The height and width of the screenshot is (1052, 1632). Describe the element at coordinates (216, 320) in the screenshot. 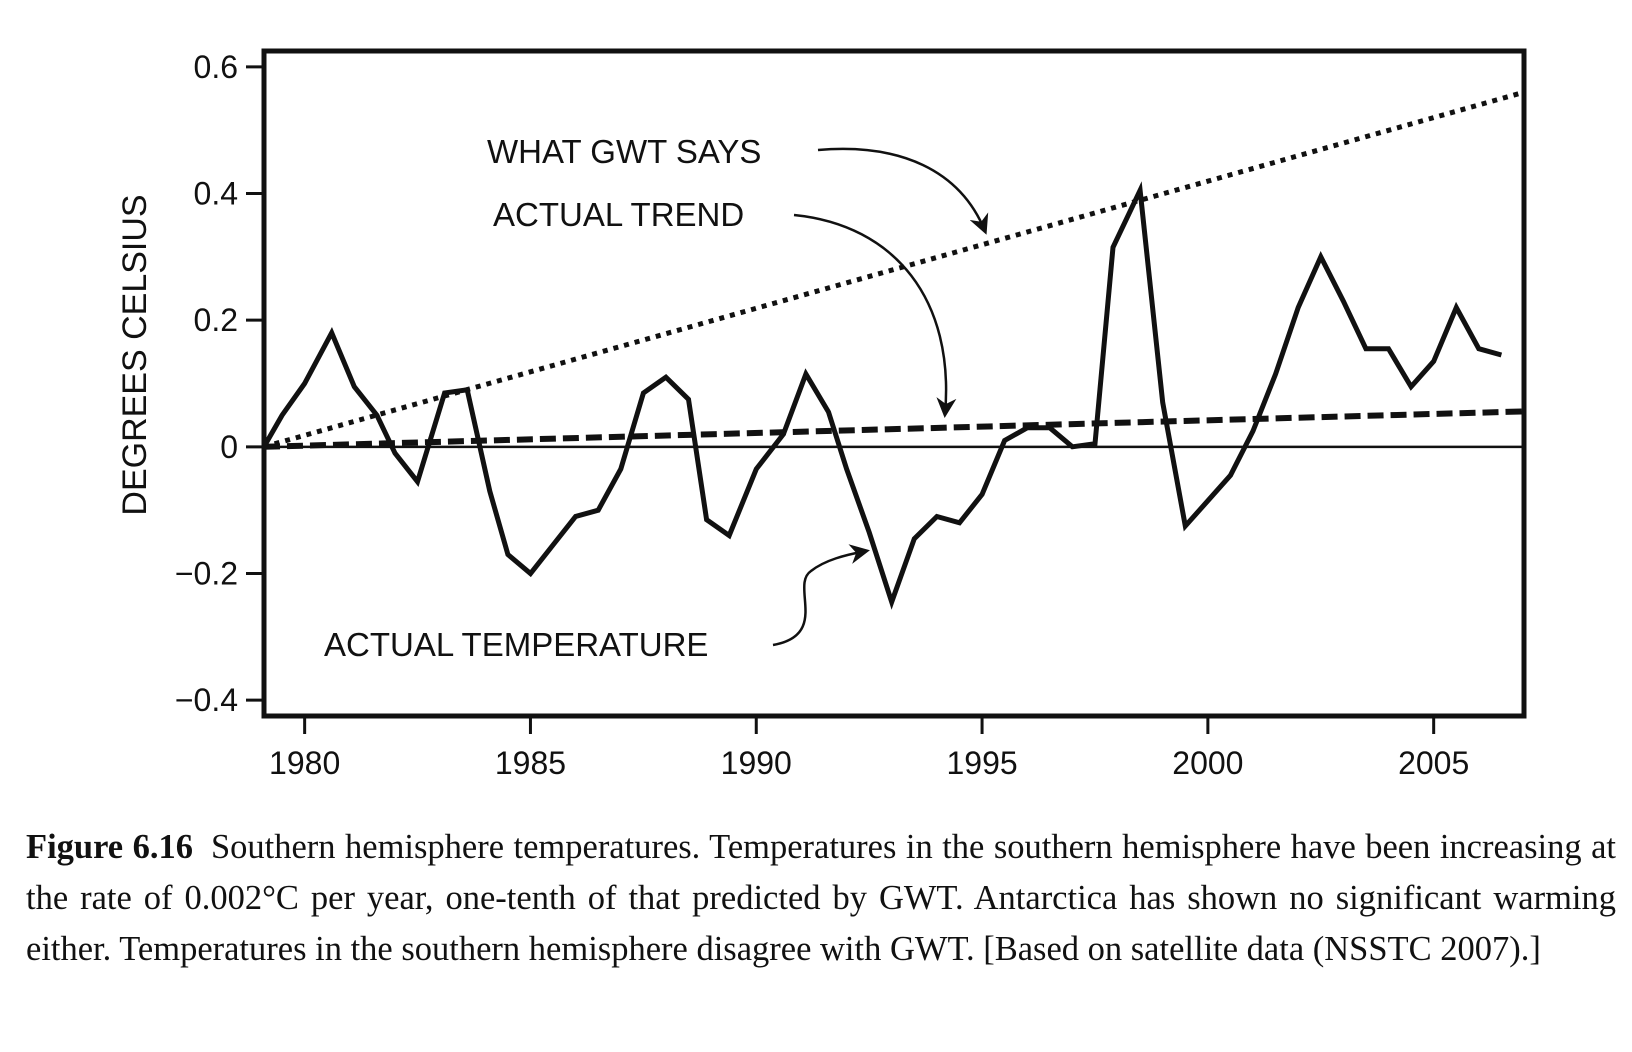

I see `y-tick-label: 0.2` at that location.